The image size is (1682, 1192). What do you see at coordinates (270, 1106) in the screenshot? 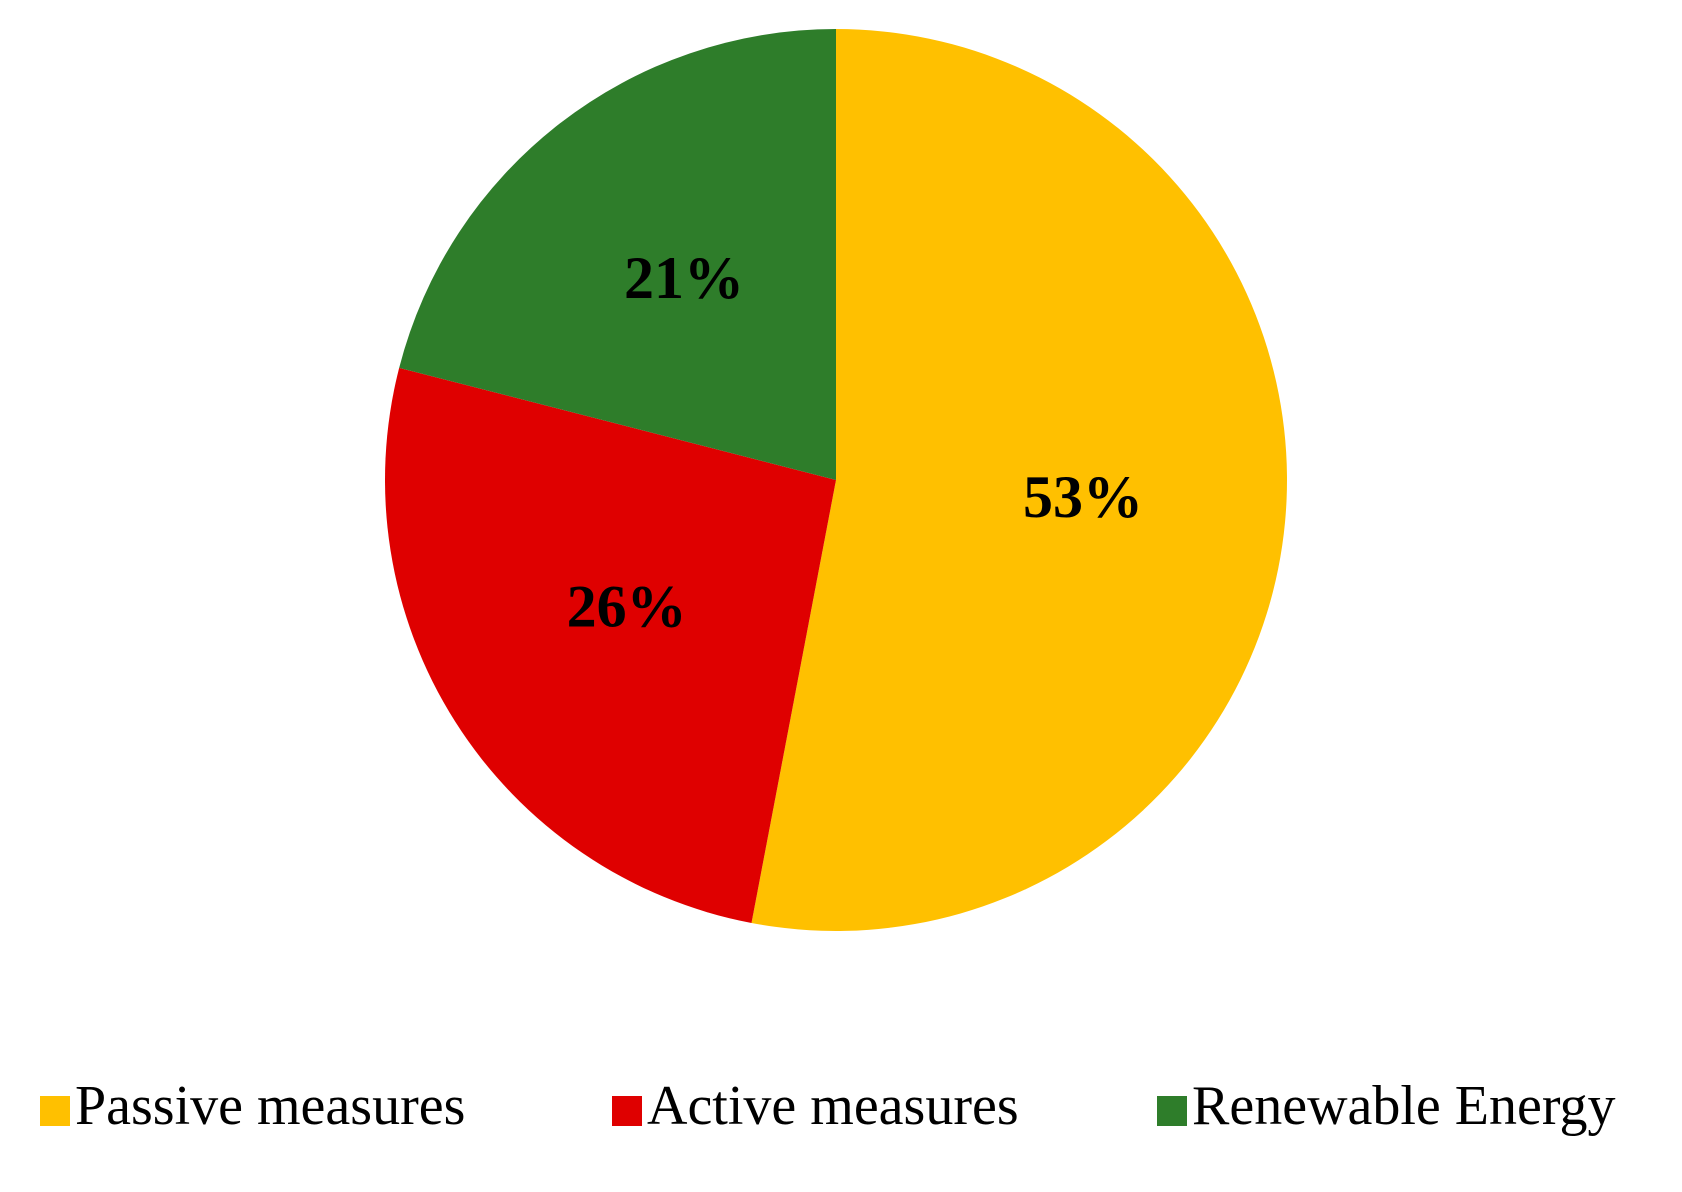
I see `legend-label: Passive measures` at bounding box center [270, 1106].